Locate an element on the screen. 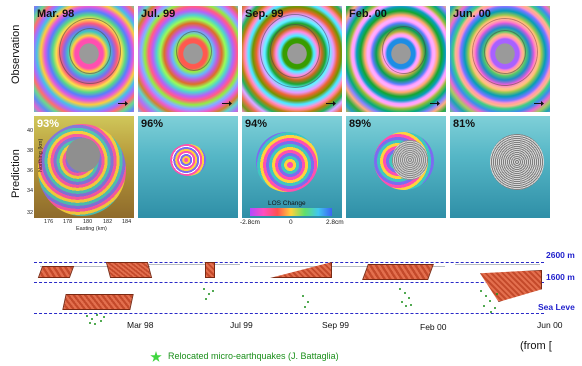 Image resolution: width=582 pixels, height=366 pixels. observation-row-label: Observation is located at coordinates (16, 54).